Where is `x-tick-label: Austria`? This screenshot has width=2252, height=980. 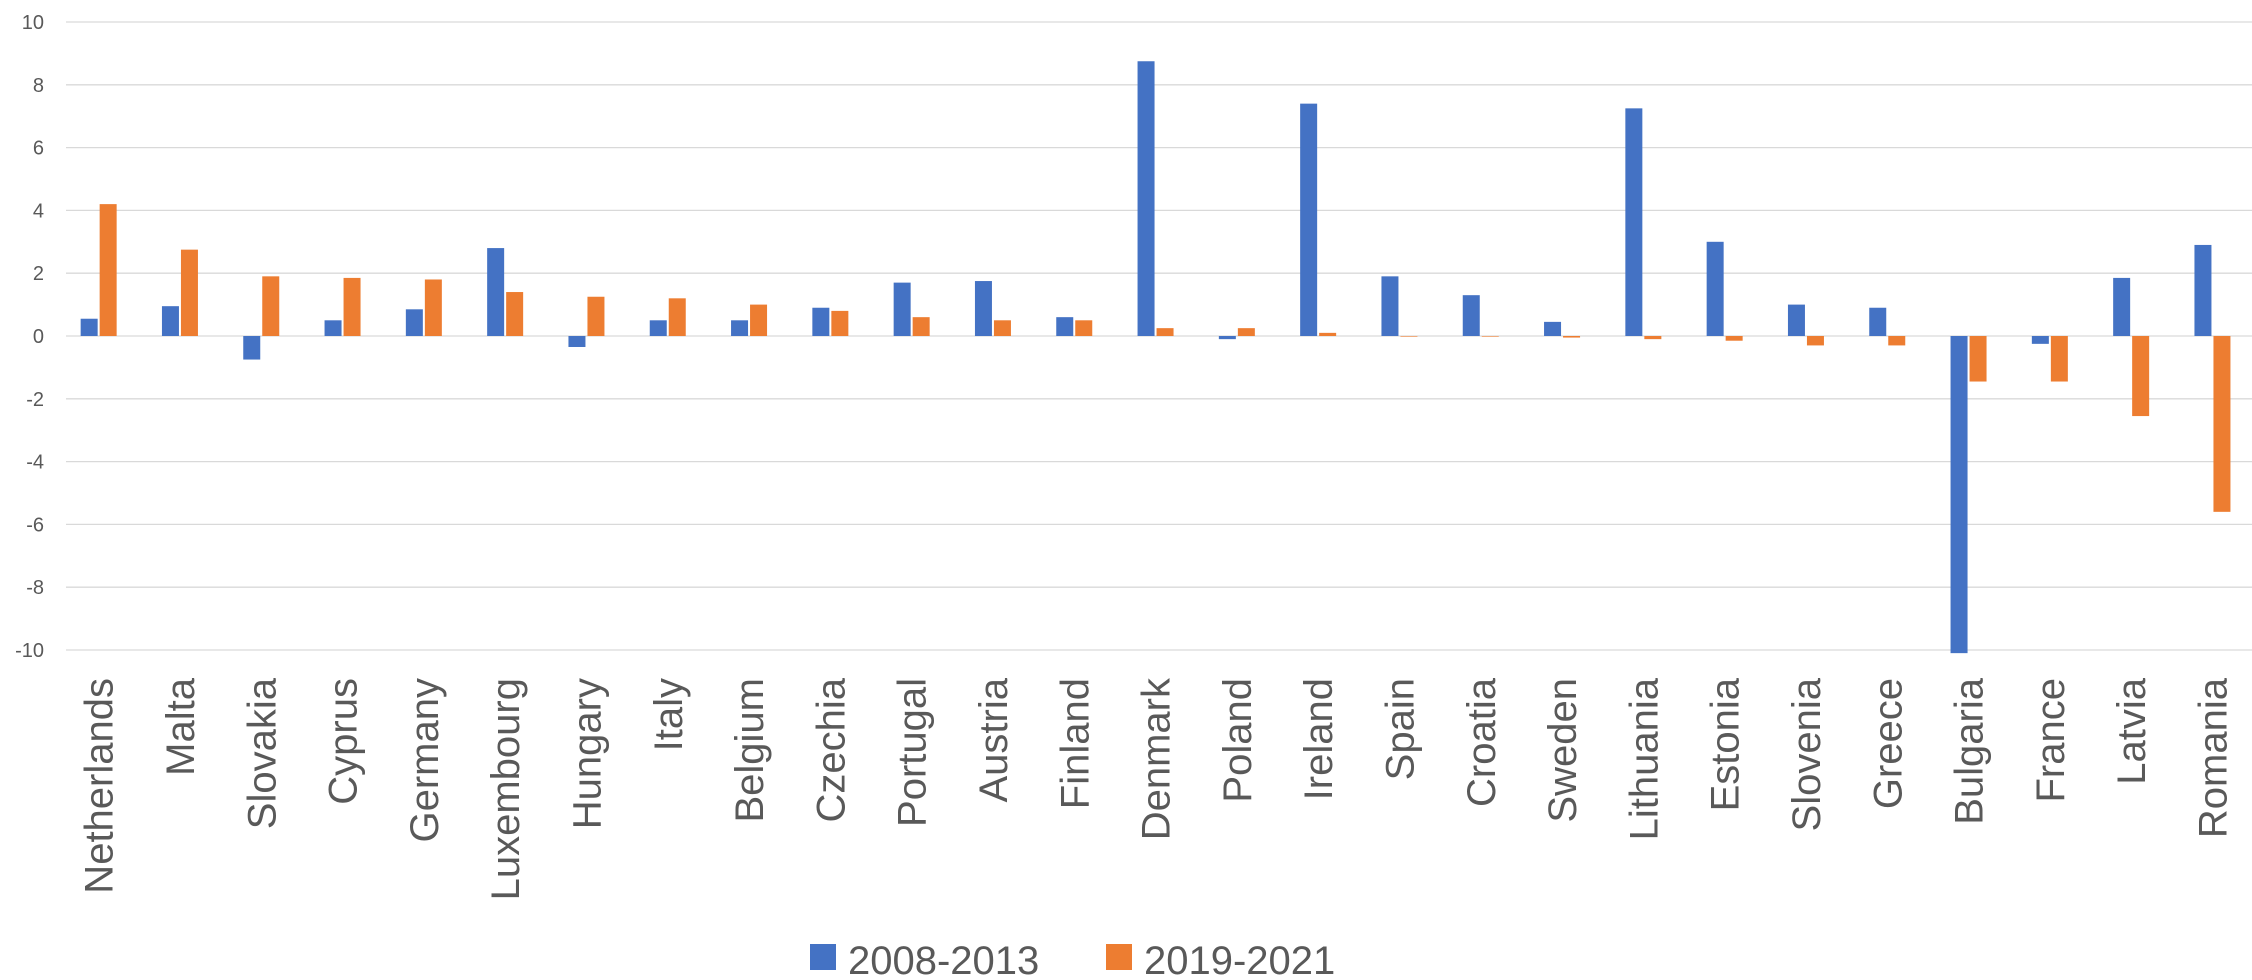 x-tick-label: Austria is located at coordinates (994, 739).